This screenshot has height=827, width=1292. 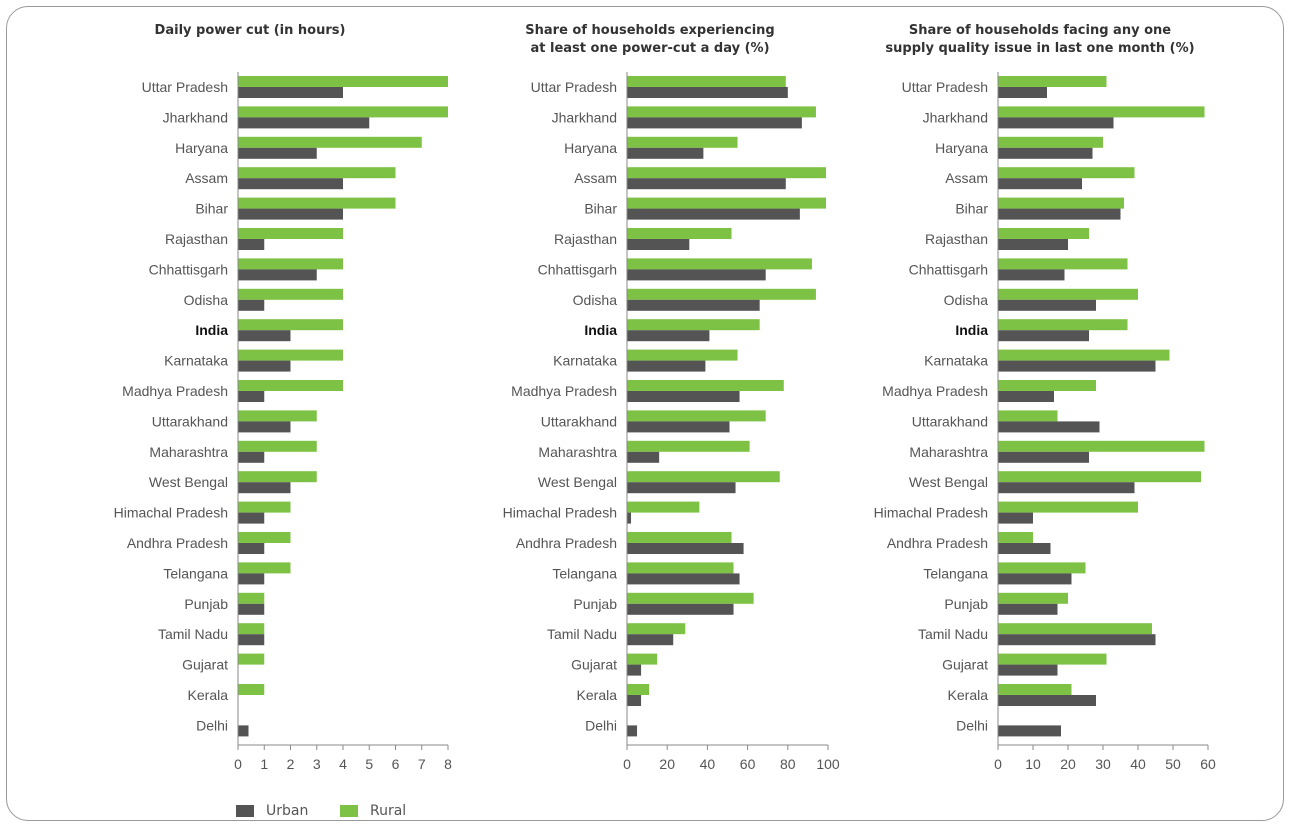 I want to click on panel-title-1: Daily power cut (in hours), so click(x=250, y=30).